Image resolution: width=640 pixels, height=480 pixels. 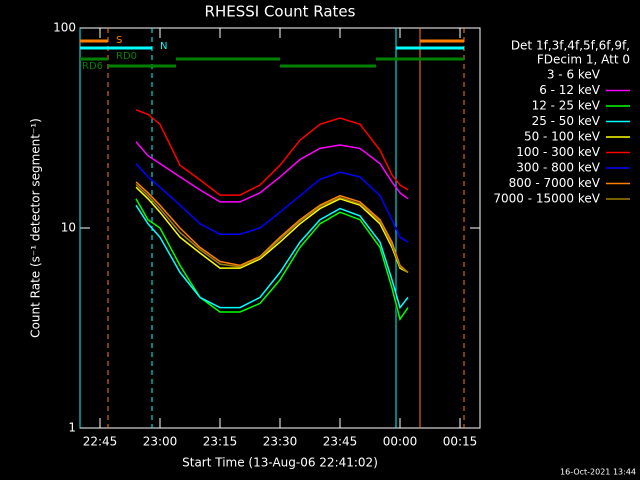 What do you see at coordinates (36, 228) in the screenshot?
I see `y-axis-label: Count Rate (s⁻¹ detector segment⁻¹)` at bounding box center [36, 228].